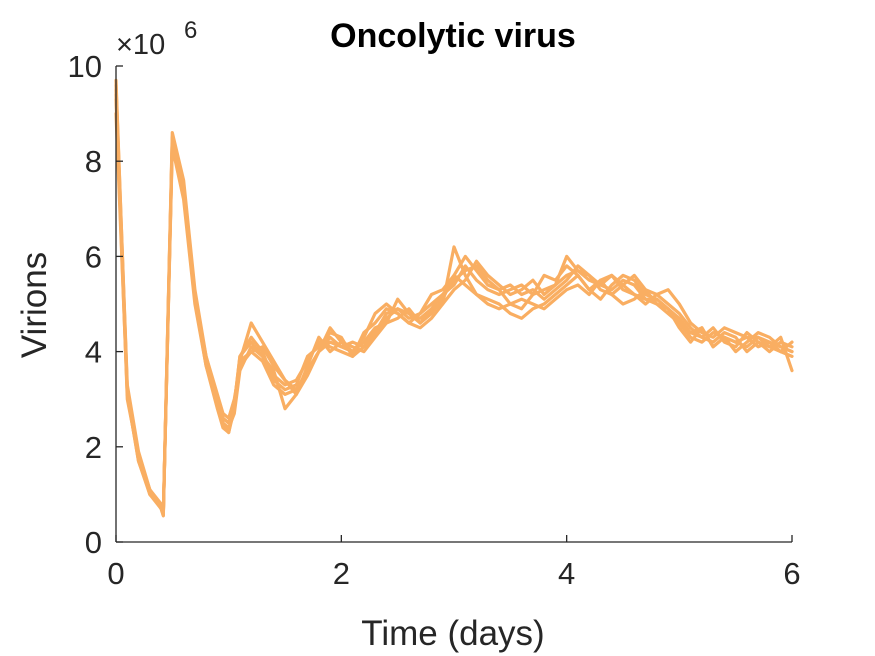 Image resolution: width=875 pixels, height=656 pixels. Describe the element at coordinates (341, 573) in the screenshot. I see `x-tick-label: 2` at that location.